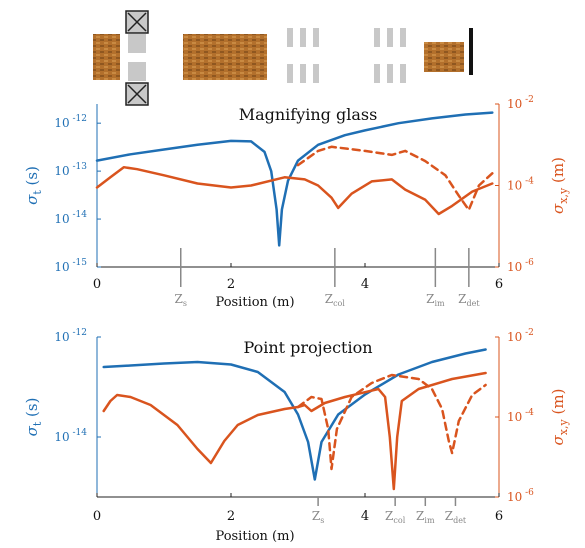  I want to click on detector-screen, so click(471, 51).